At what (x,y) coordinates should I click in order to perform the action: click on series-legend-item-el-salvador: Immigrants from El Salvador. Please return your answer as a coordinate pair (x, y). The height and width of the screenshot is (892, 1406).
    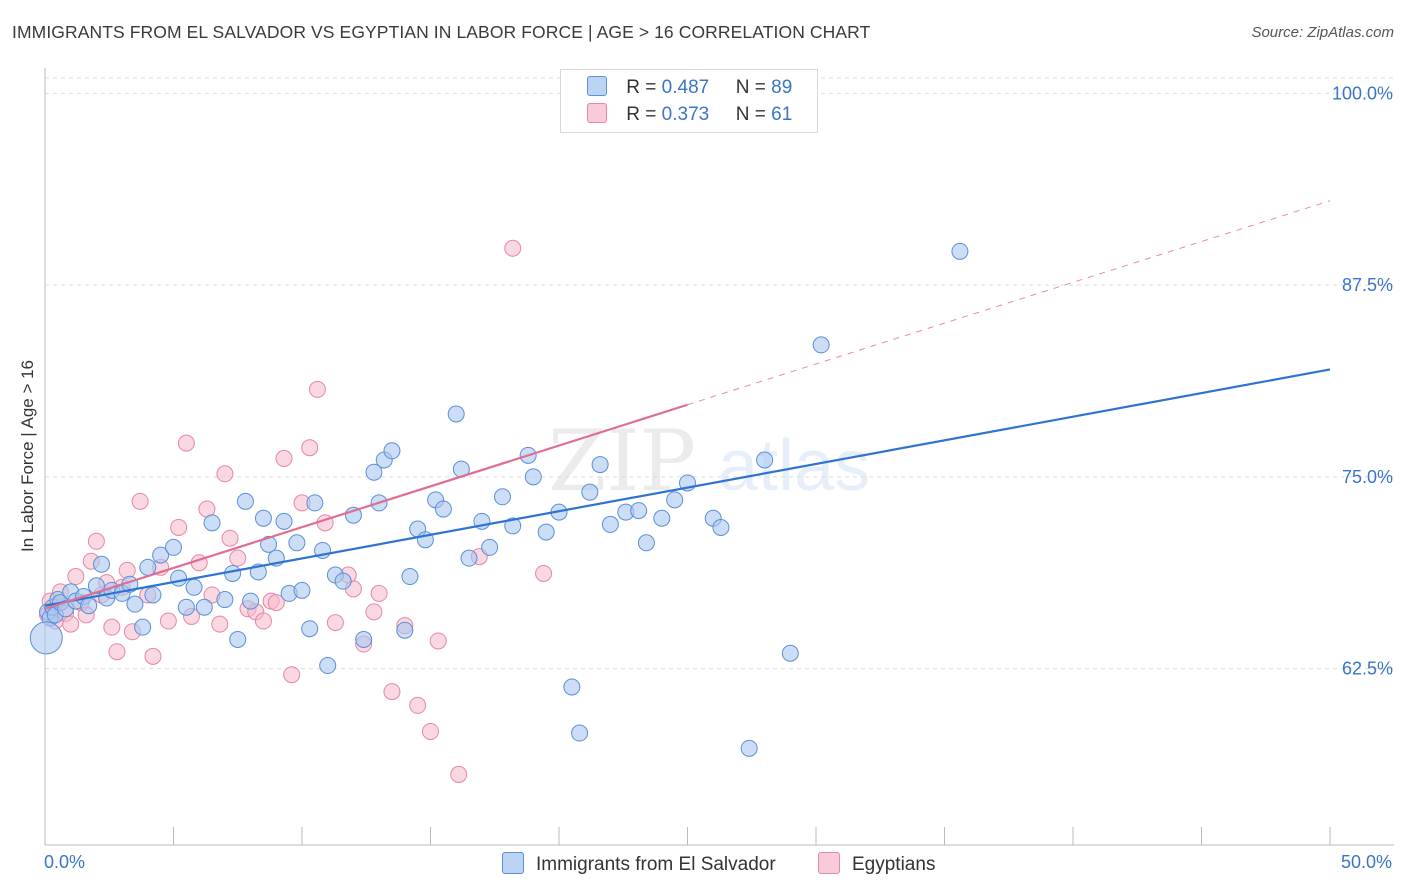
    Looking at the image, I should click on (639, 864).